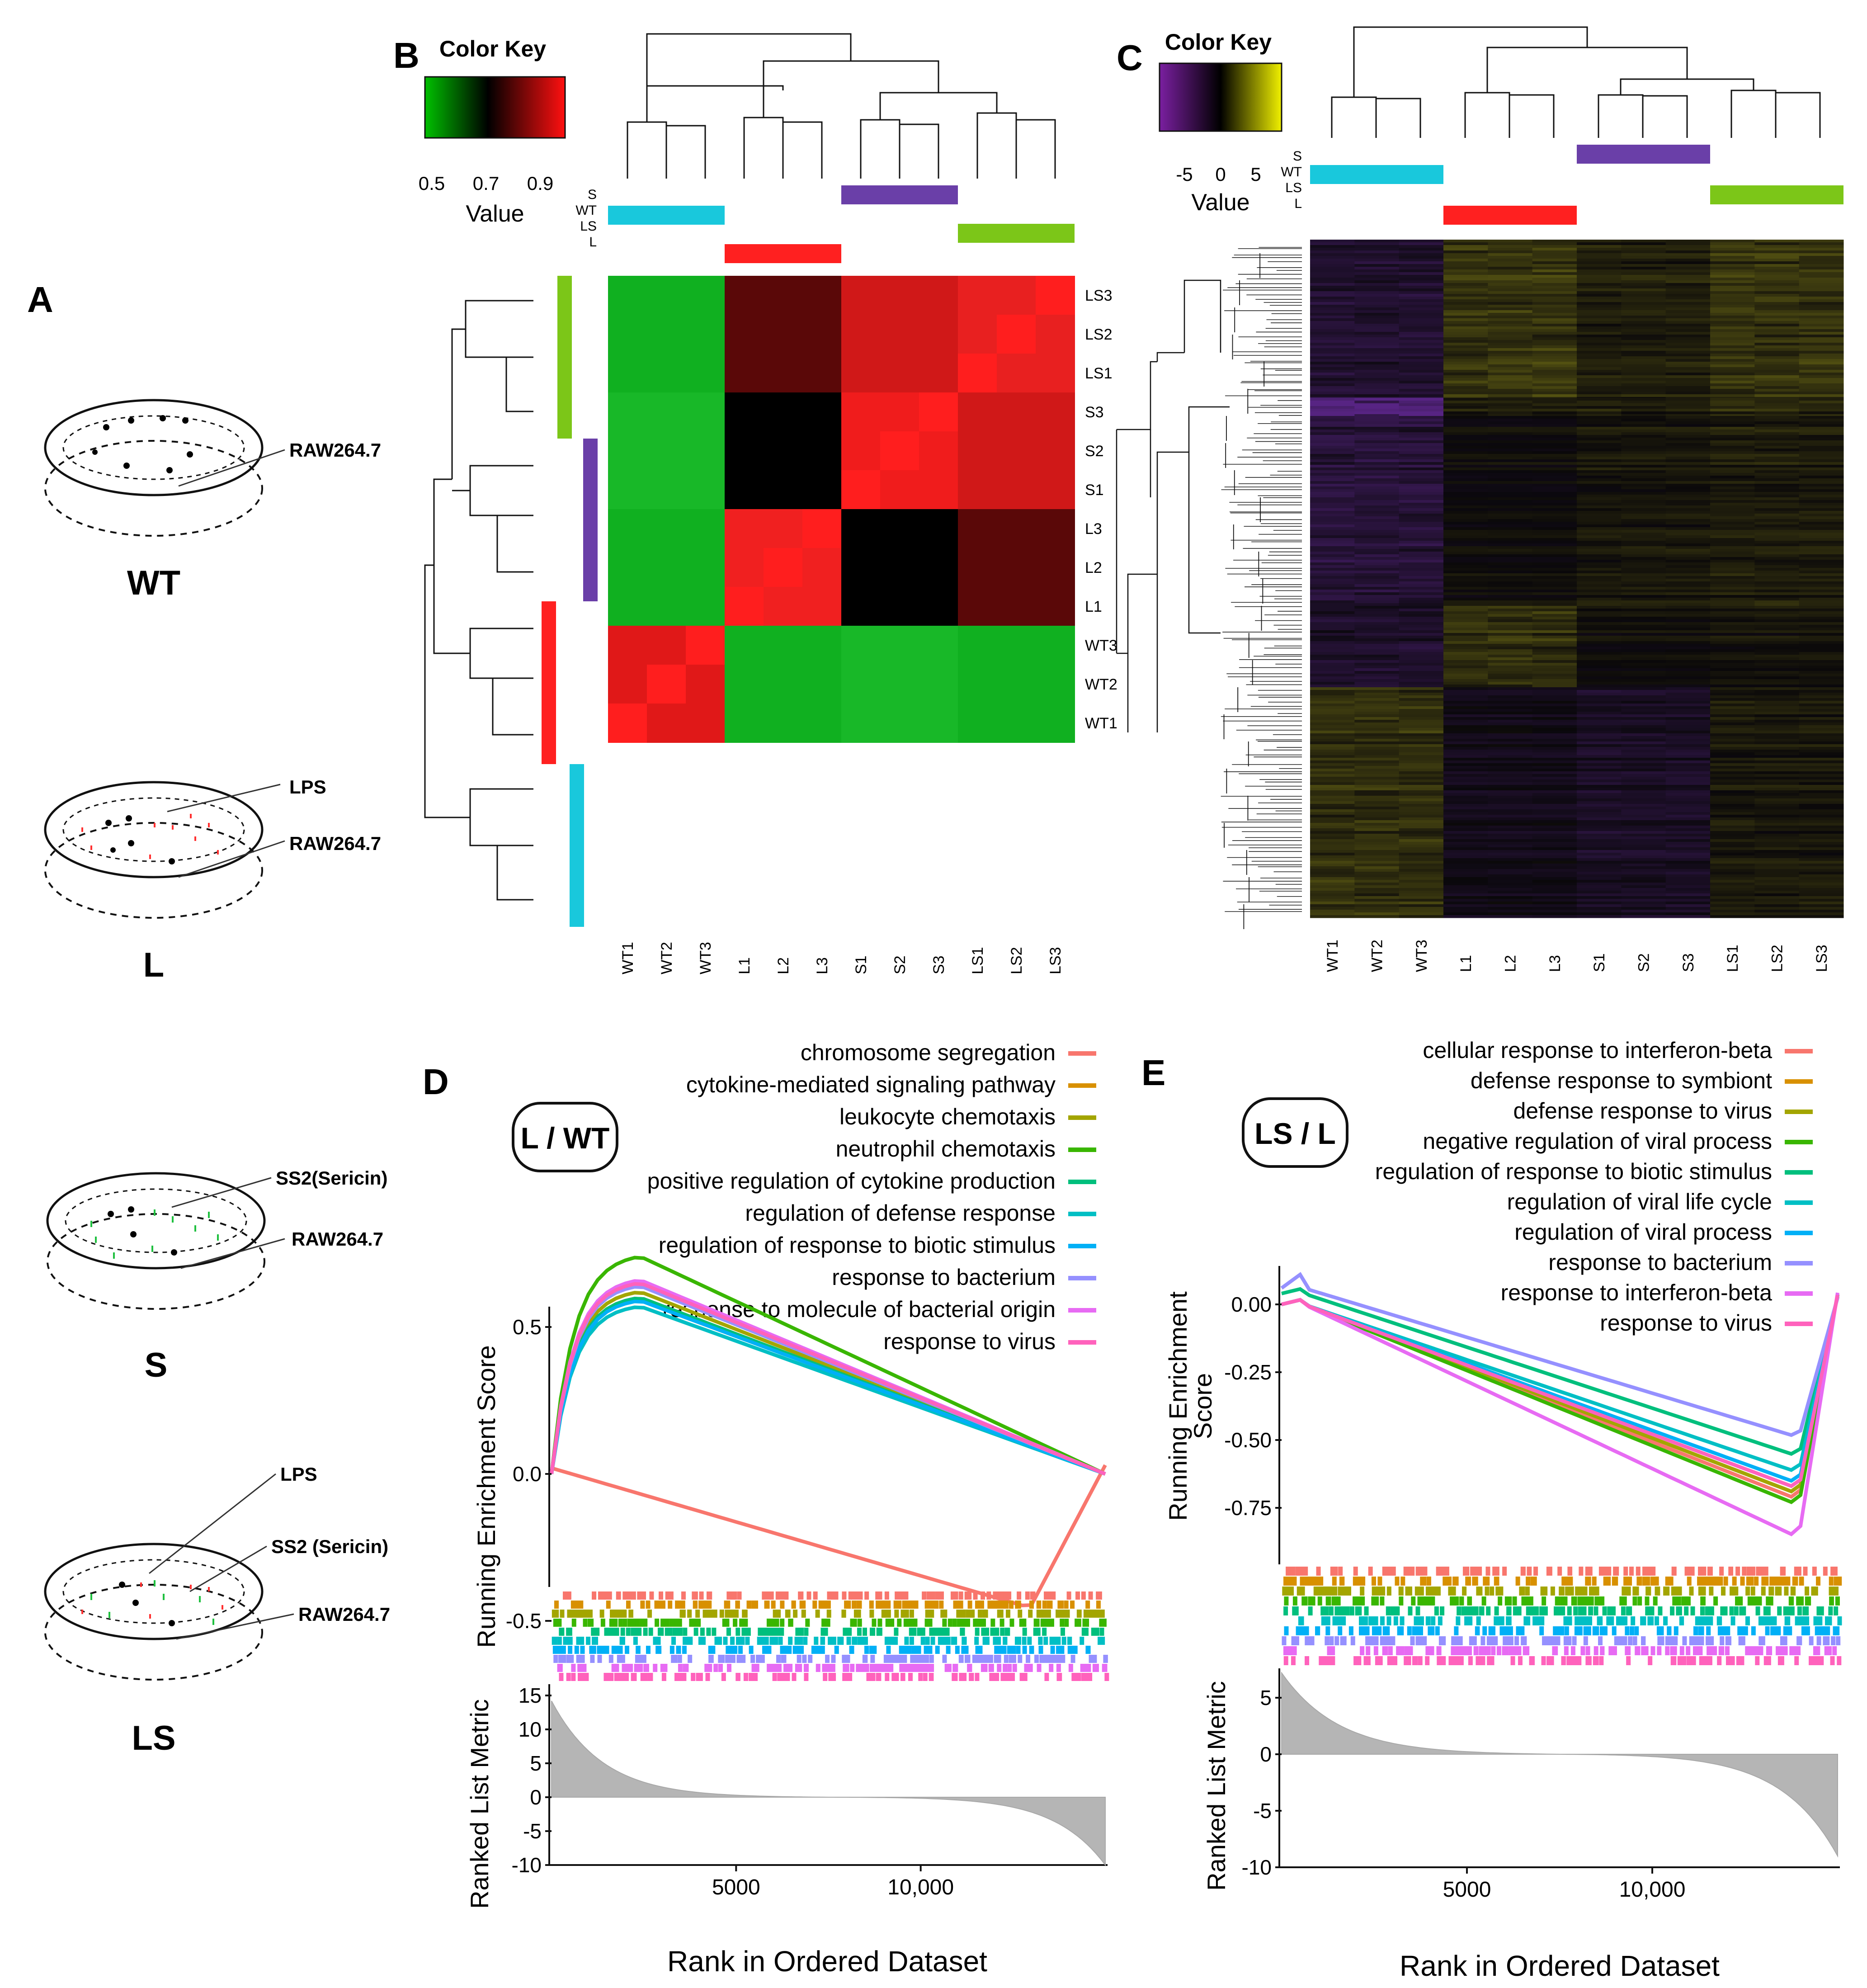 Image resolution: width=1867 pixels, height=1988 pixels. I want to click on dendrogram-branch, so click(1170, 357).